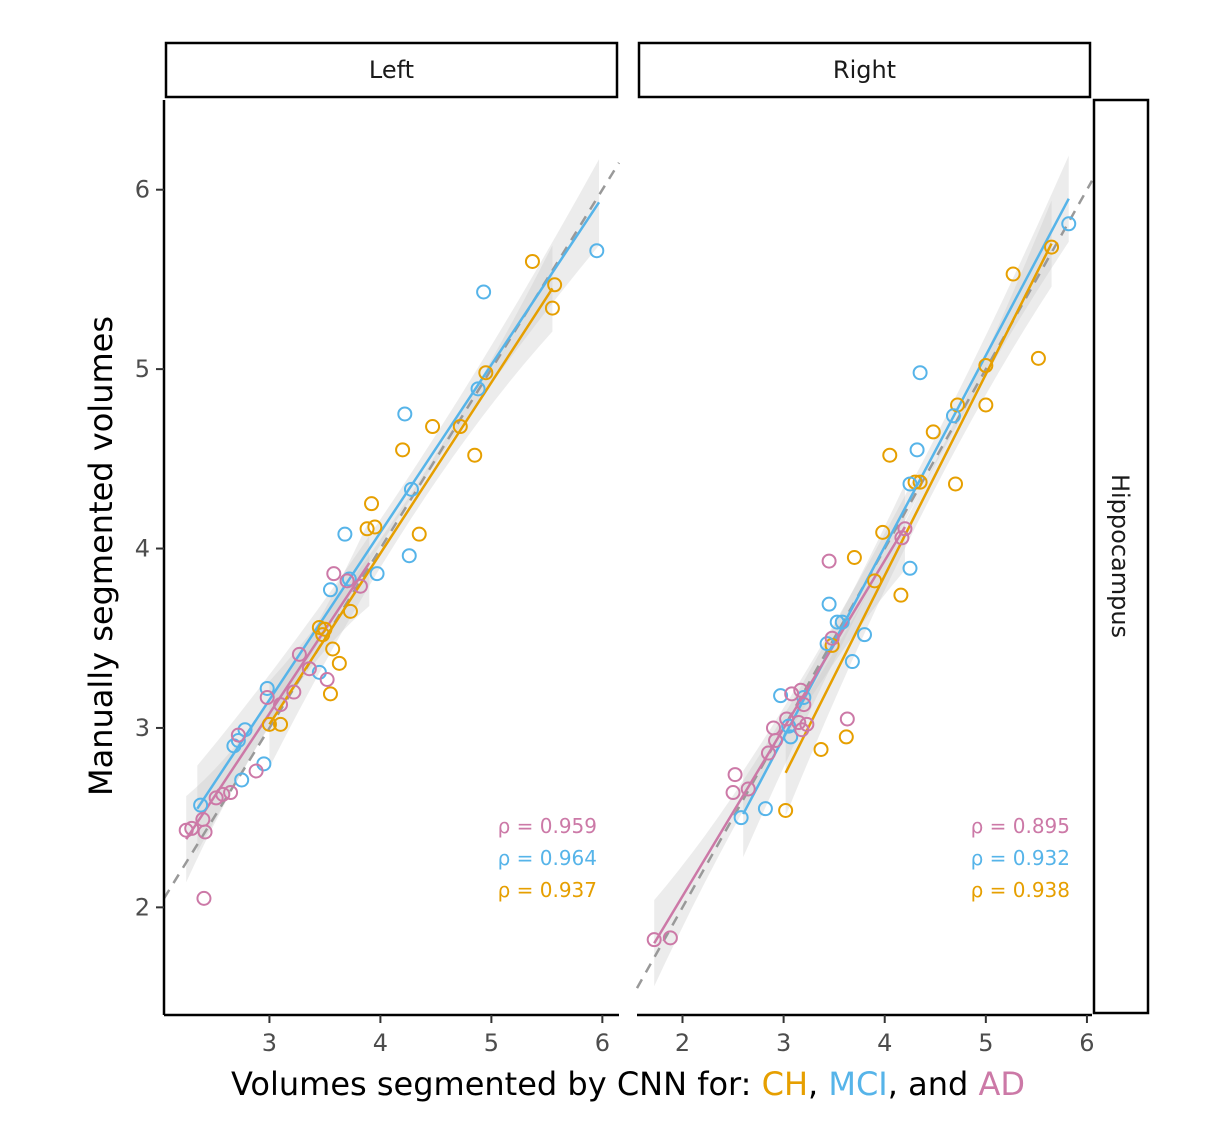  I want to click on panel-left-rho-labels: ρ = 0.959 ρ = 0.964 ρ = 0.937, so click(547, 858).